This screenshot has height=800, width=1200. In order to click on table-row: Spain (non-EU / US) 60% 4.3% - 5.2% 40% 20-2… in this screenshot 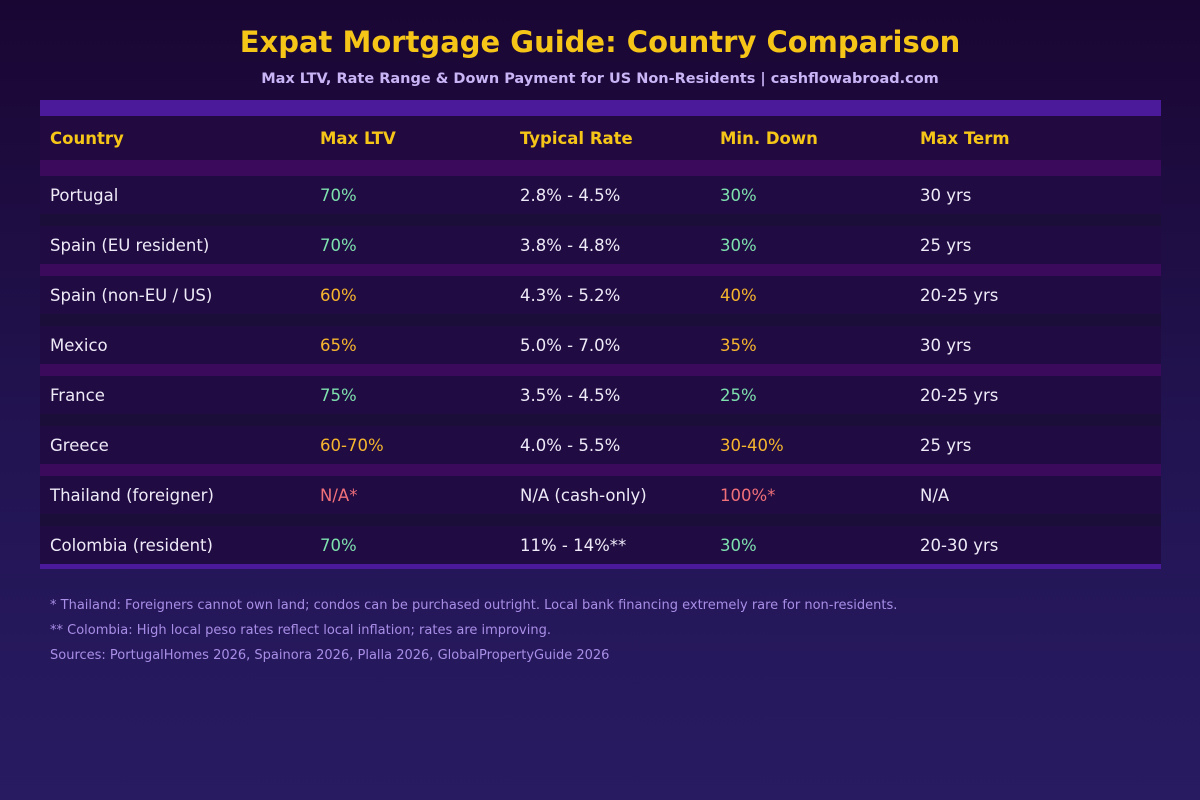, I will do `click(600, 295)`.